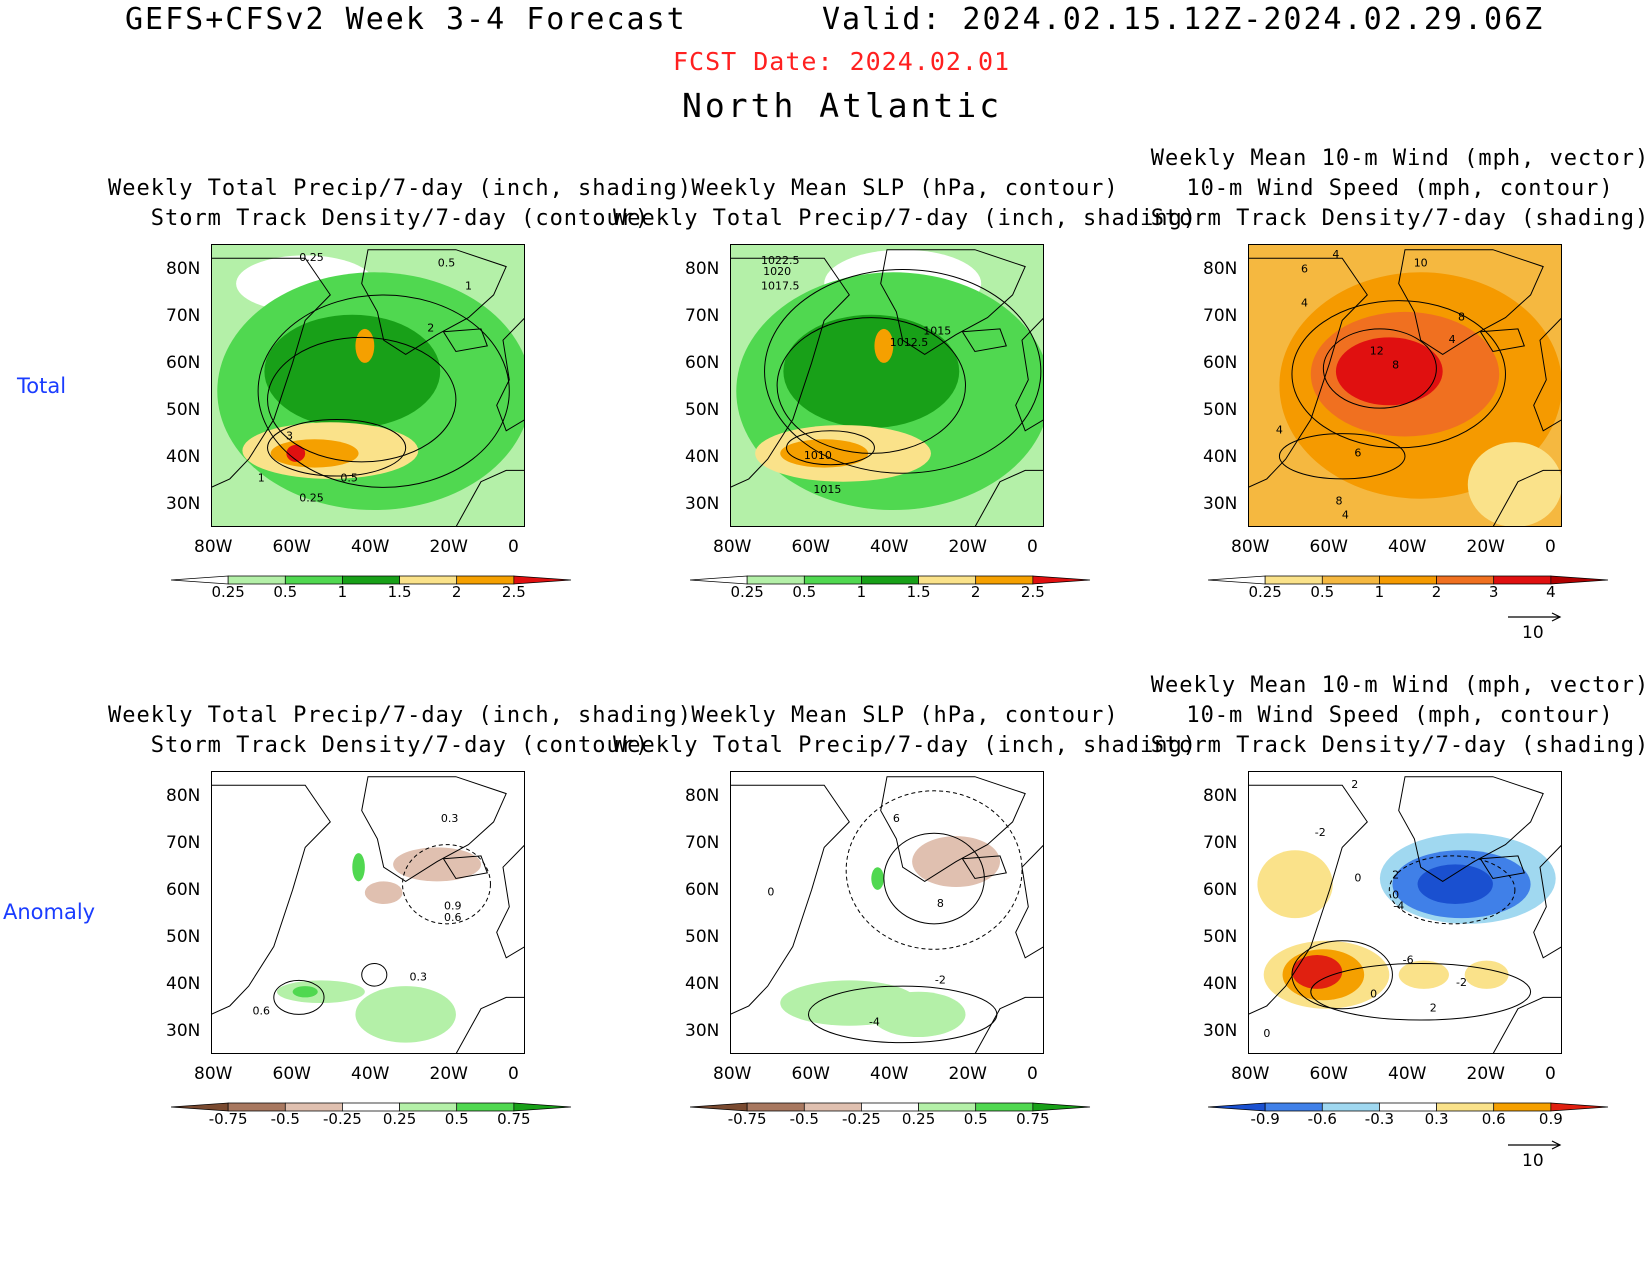 This screenshot has width=1650, height=1275. Describe the element at coordinates (1398, 906) in the screenshot. I see `panel-6-contour-label: -4` at that location.